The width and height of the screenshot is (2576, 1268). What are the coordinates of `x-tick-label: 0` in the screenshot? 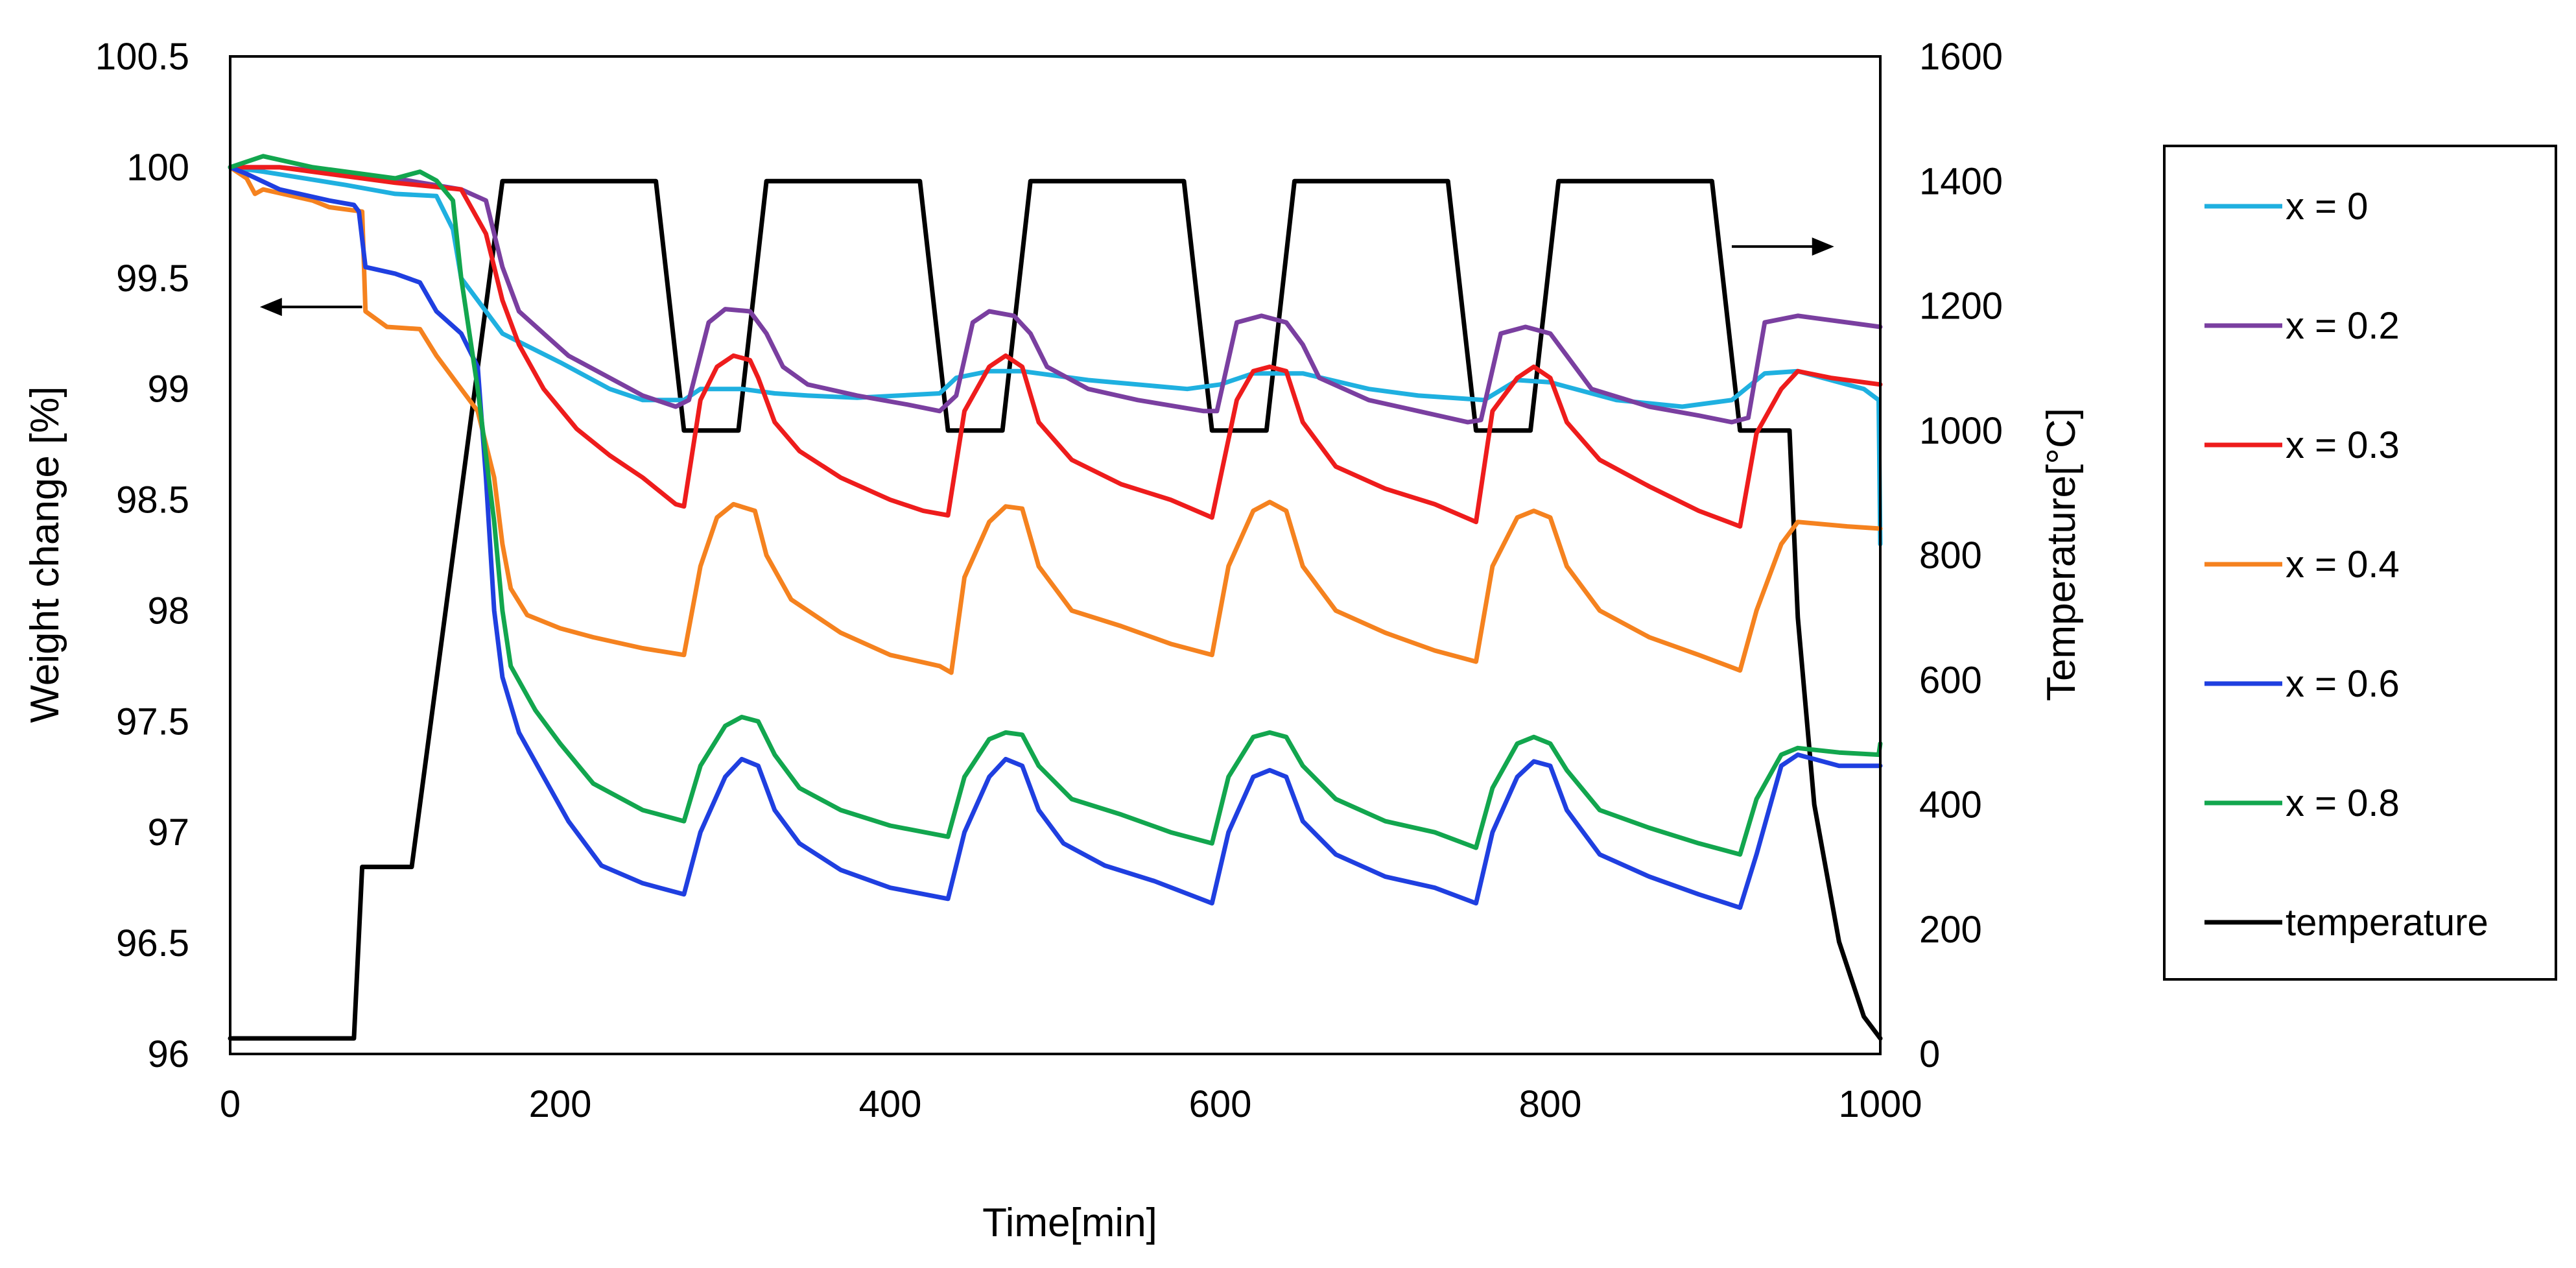 It's located at (230, 1104).